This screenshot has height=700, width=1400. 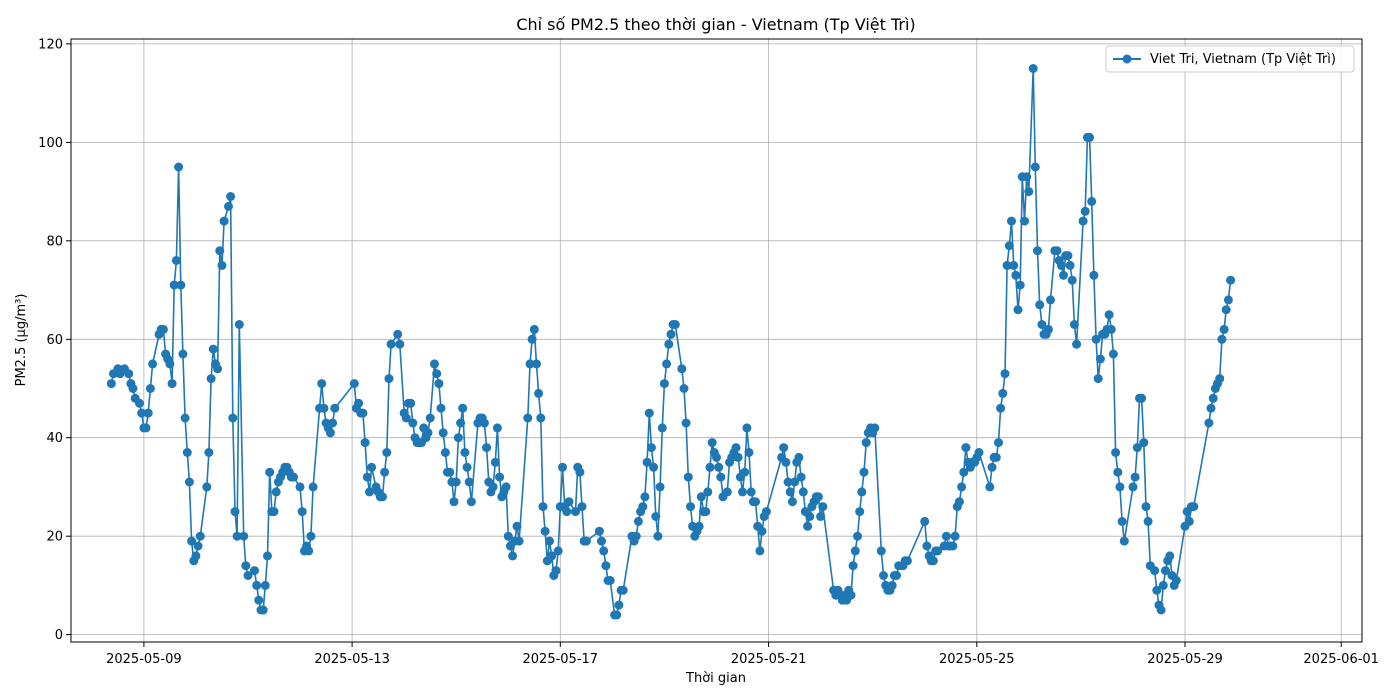 What do you see at coordinates (1230, 59) in the screenshot?
I see `legend-box` at bounding box center [1230, 59].